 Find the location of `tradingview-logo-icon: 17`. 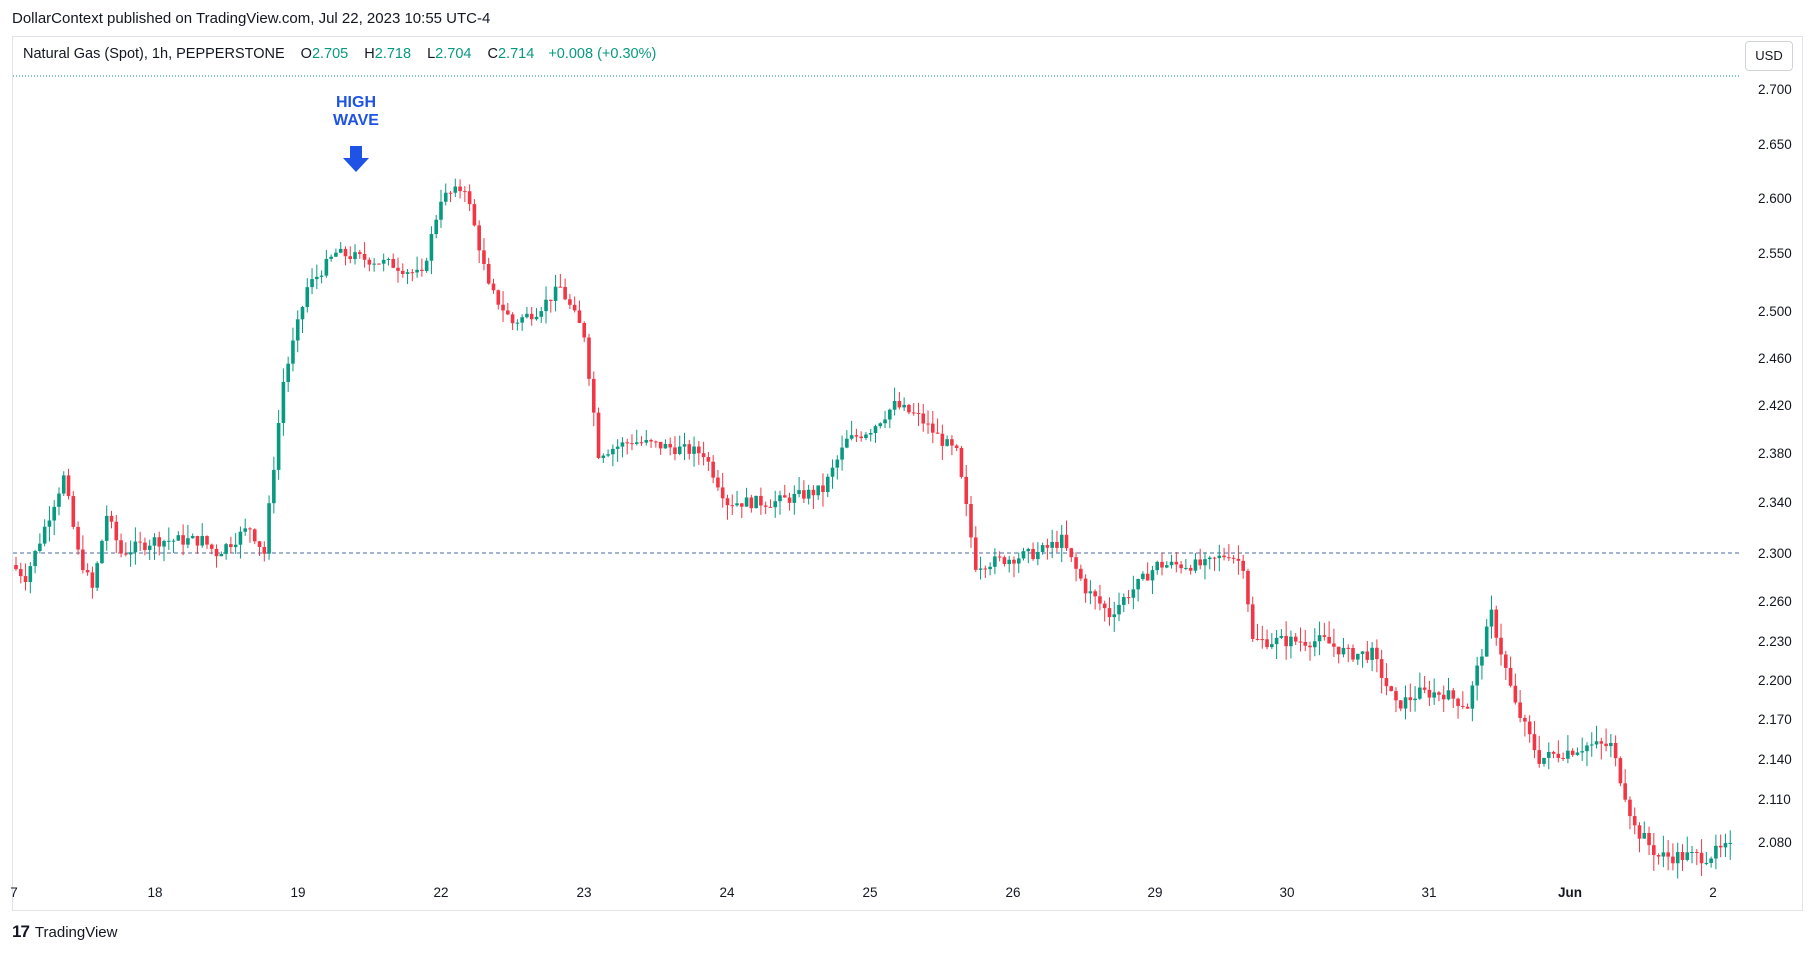

tradingview-logo-icon: 17 is located at coordinates (21, 931).